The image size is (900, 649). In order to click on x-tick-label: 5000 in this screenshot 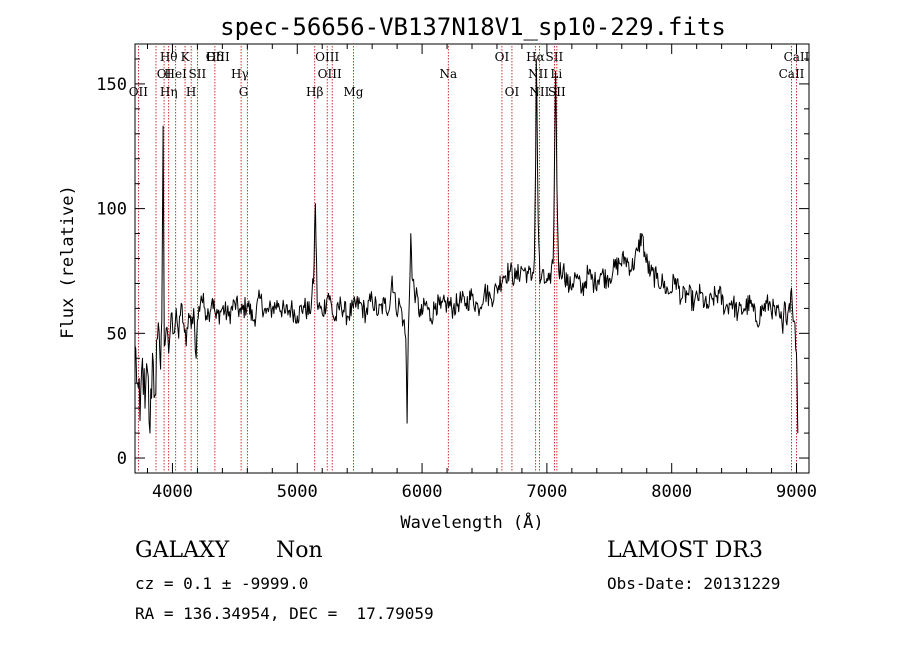, I will do `click(297, 492)`.